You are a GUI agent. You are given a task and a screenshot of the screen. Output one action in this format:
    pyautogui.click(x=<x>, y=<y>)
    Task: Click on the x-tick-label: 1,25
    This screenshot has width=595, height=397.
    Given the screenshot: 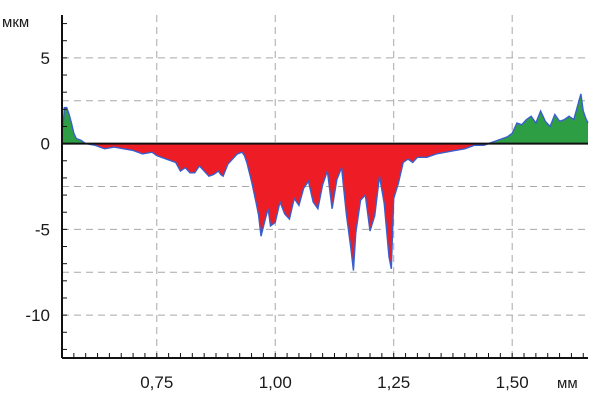 What is the action you would take?
    pyautogui.click(x=393, y=382)
    